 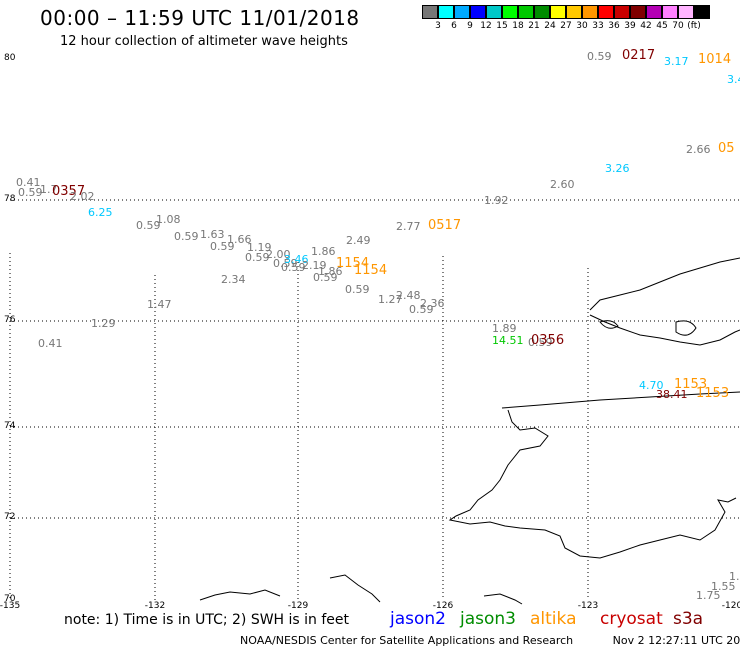 I want to click on legend-tick-label: 30, so click(x=582, y=26).